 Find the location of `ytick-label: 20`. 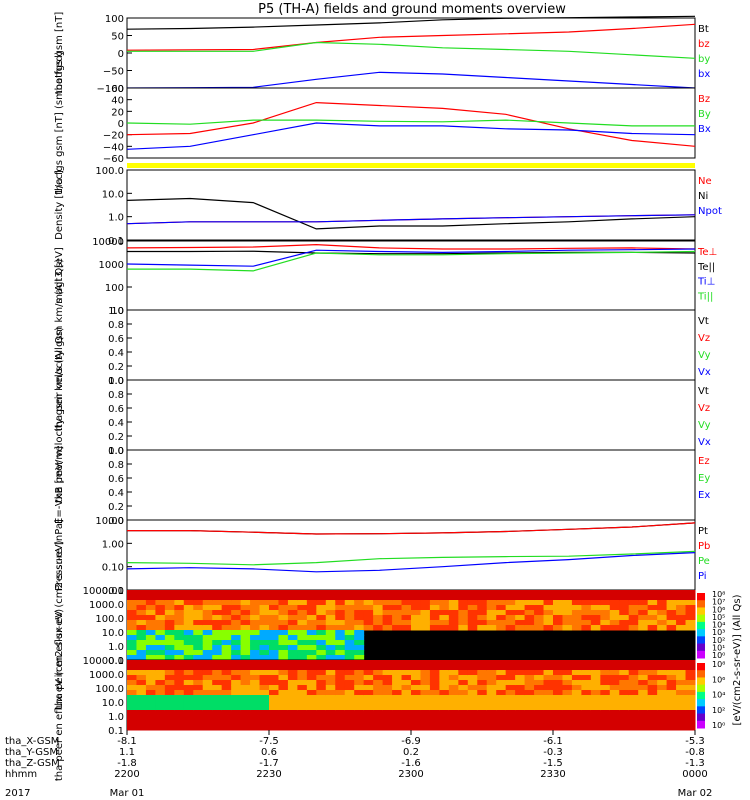

ytick-label: 20 is located at coordinates (117, 112).